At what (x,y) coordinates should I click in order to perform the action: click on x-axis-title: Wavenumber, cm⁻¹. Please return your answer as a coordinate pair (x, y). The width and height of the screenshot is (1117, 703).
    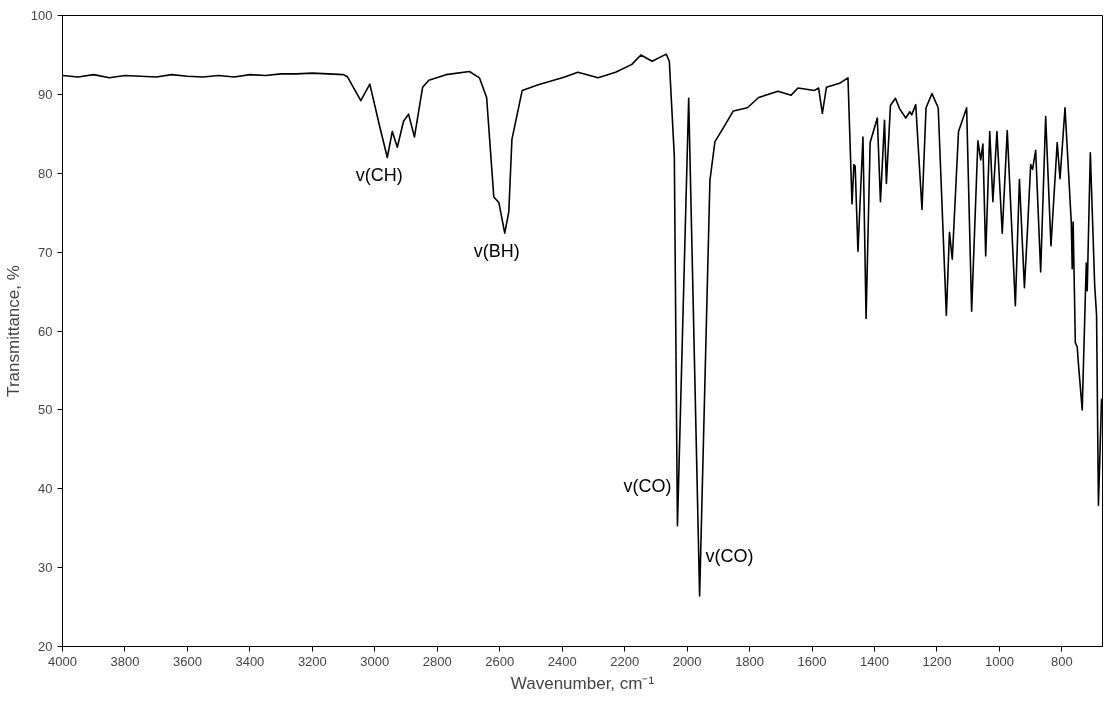
    Looking at the image, I should click on (582, 683).